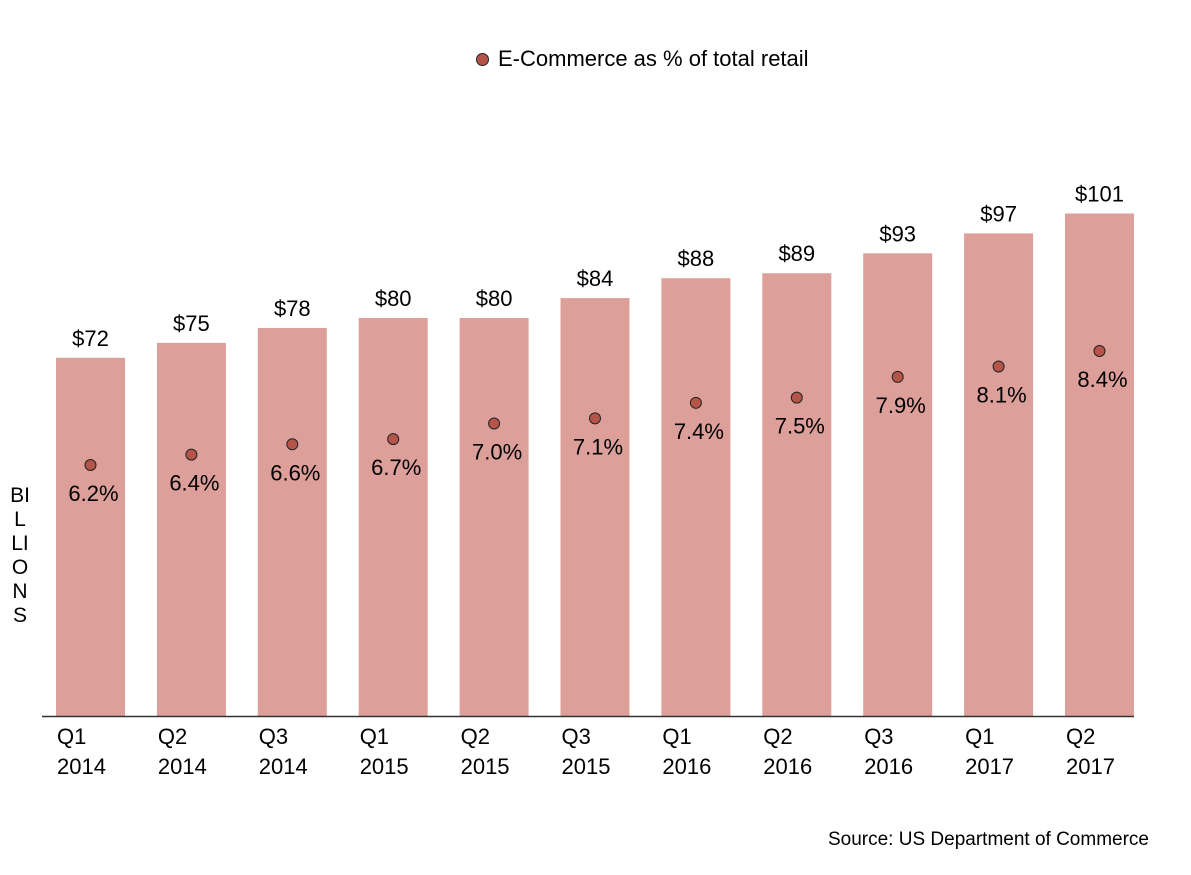  I want to click on percent-label: 7.0%, so click(497, 452).